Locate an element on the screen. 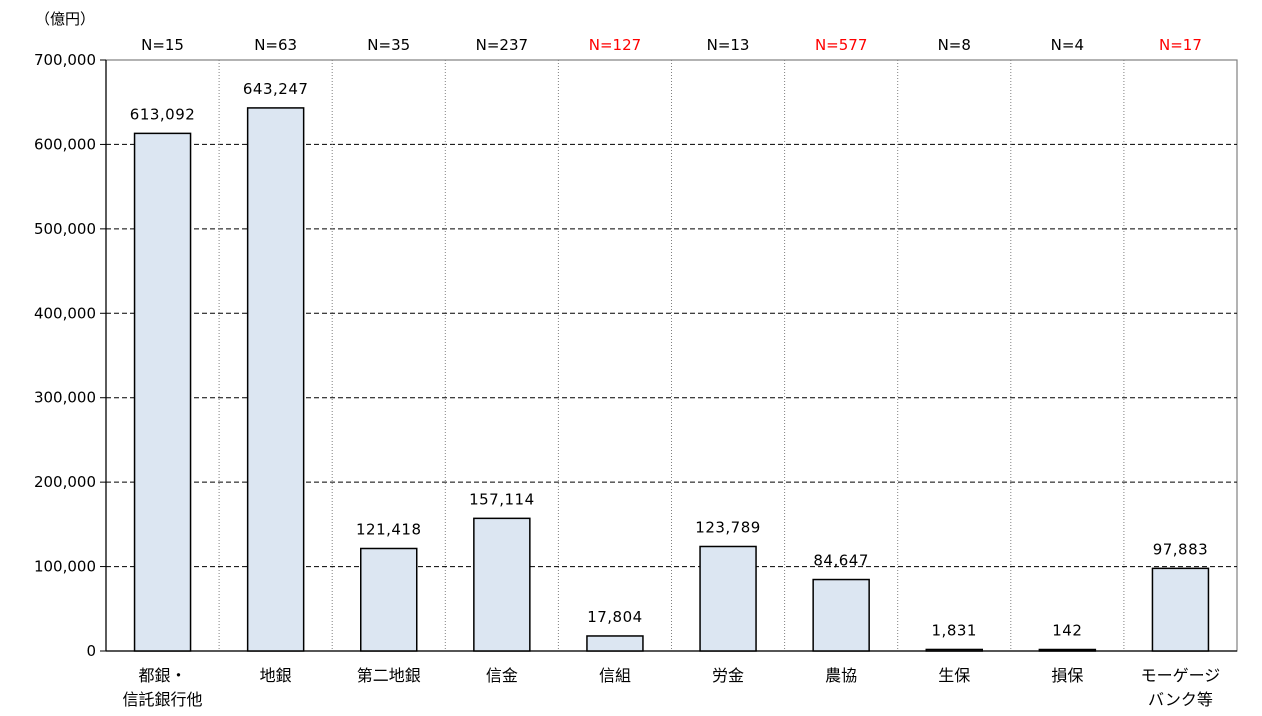 Image resolution: width=1262 pixels, height=716 pixels. sample-count-label: N=35 is located at coordinates (388, 45).